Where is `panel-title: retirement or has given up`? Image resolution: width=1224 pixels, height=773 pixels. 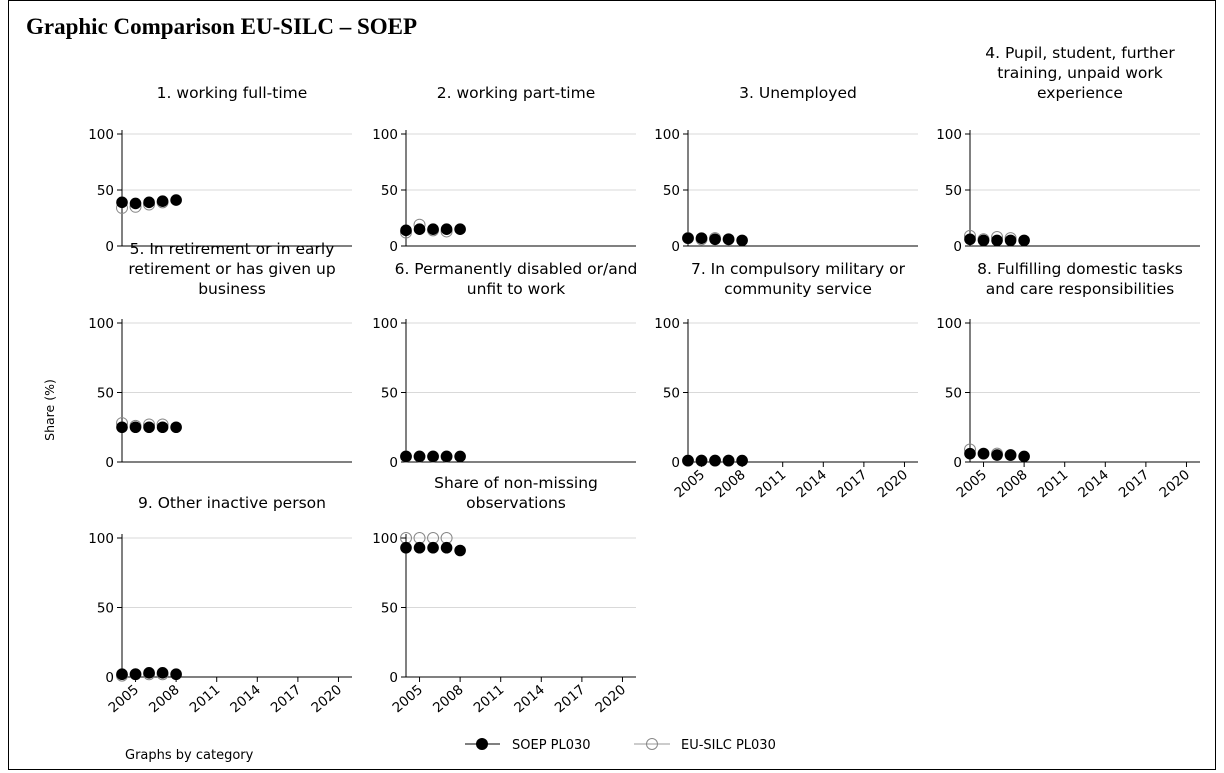 panel-title: retirement or has given up is located at coordinates (231, 269).